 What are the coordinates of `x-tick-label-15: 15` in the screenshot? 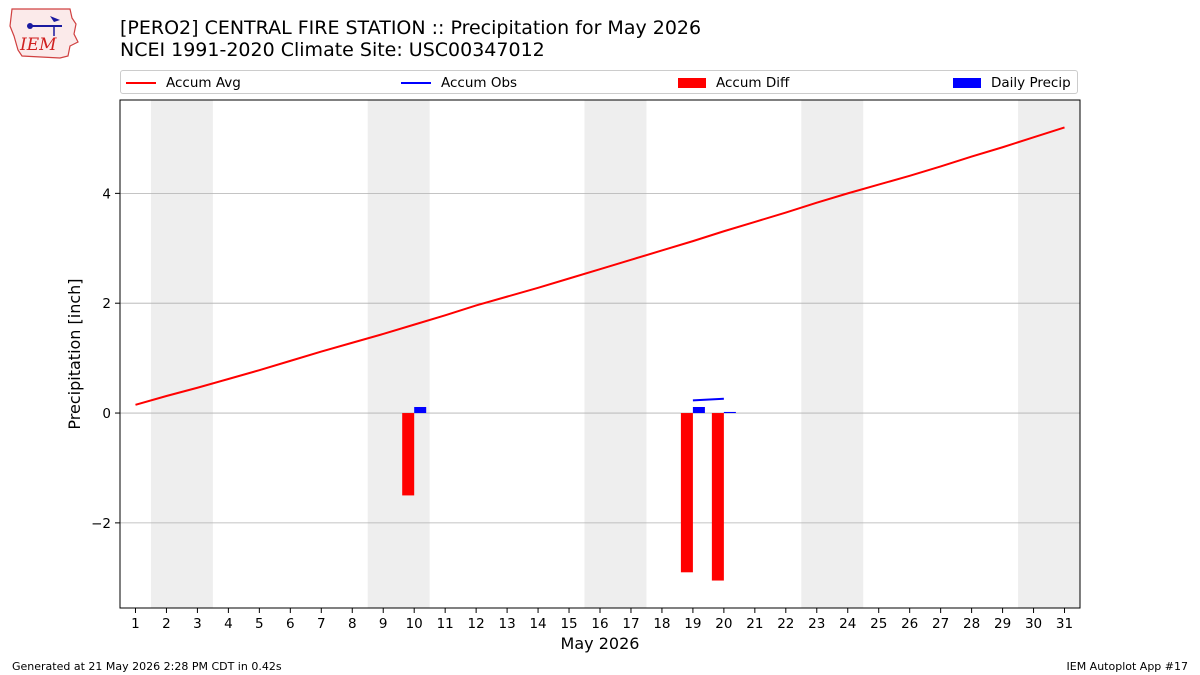 It's located at (568, 624).